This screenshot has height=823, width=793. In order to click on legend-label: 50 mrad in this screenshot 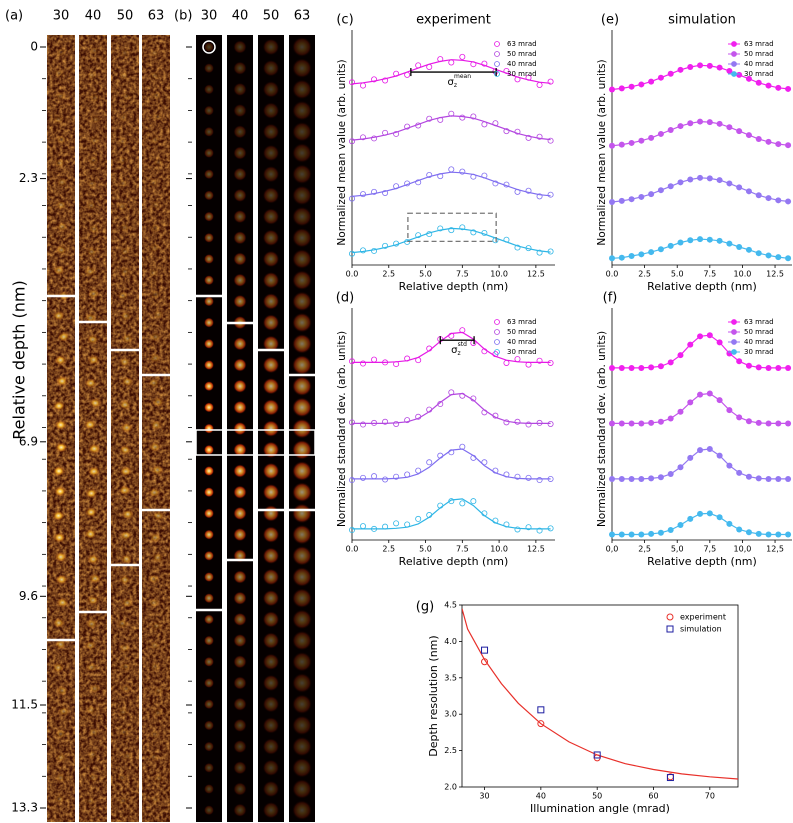, I will do `click(522, 332)`.